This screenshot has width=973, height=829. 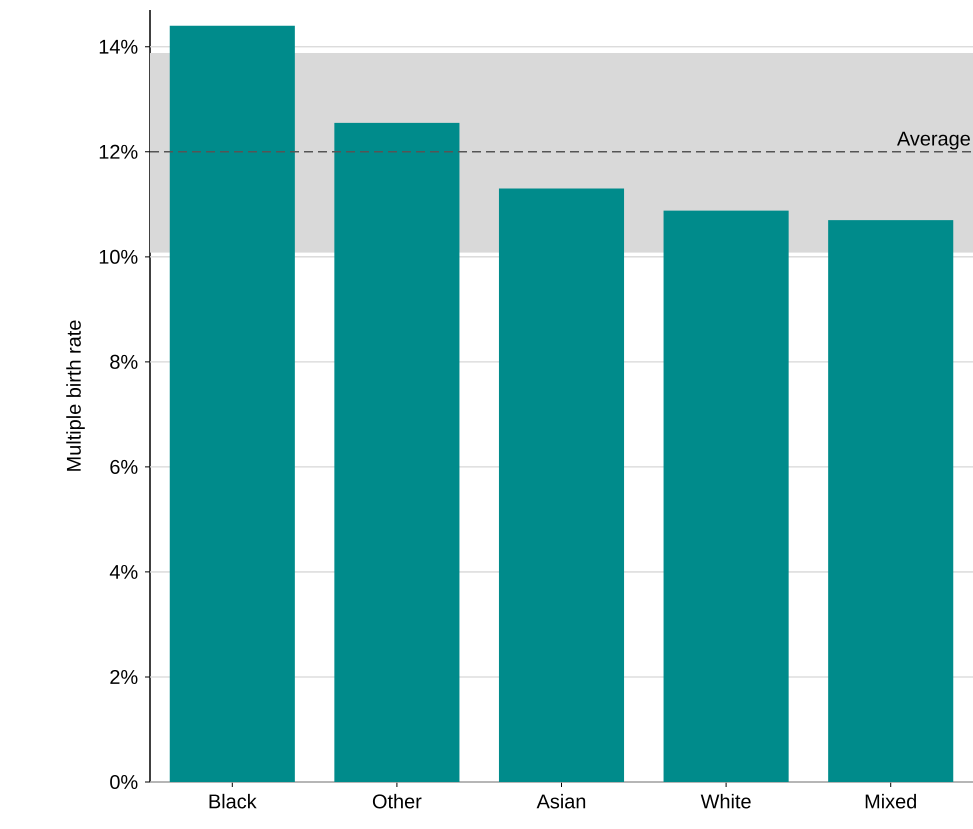 I want to click on x-tick-label: Black, so click(x=233, y=801).